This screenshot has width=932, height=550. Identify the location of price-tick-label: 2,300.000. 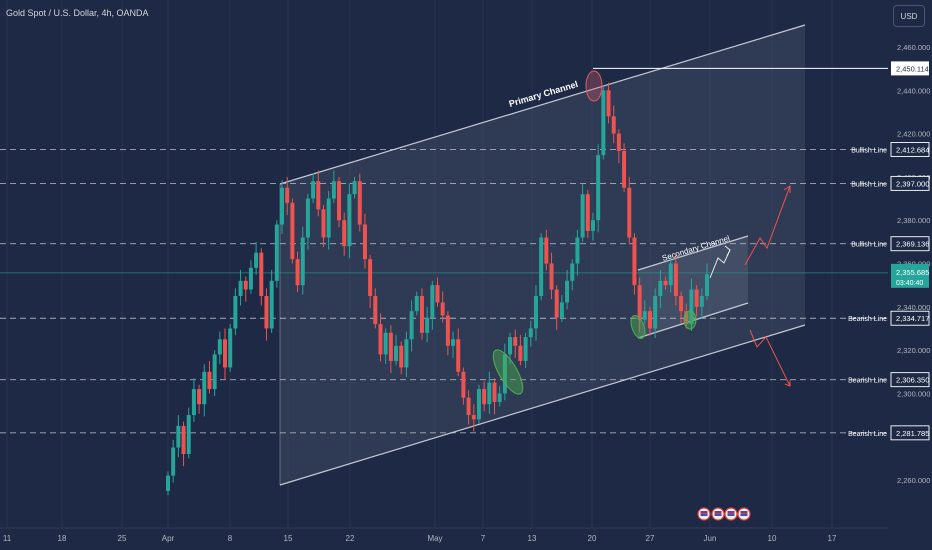
(913, 393).